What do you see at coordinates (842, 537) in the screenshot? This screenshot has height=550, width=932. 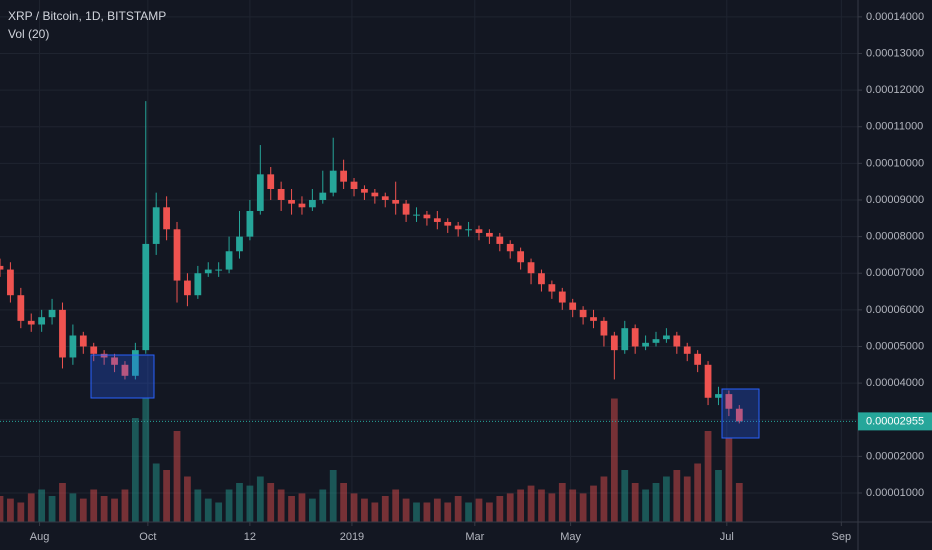 I see `x-tick-label: Sep` at bounding box center [842, 537].